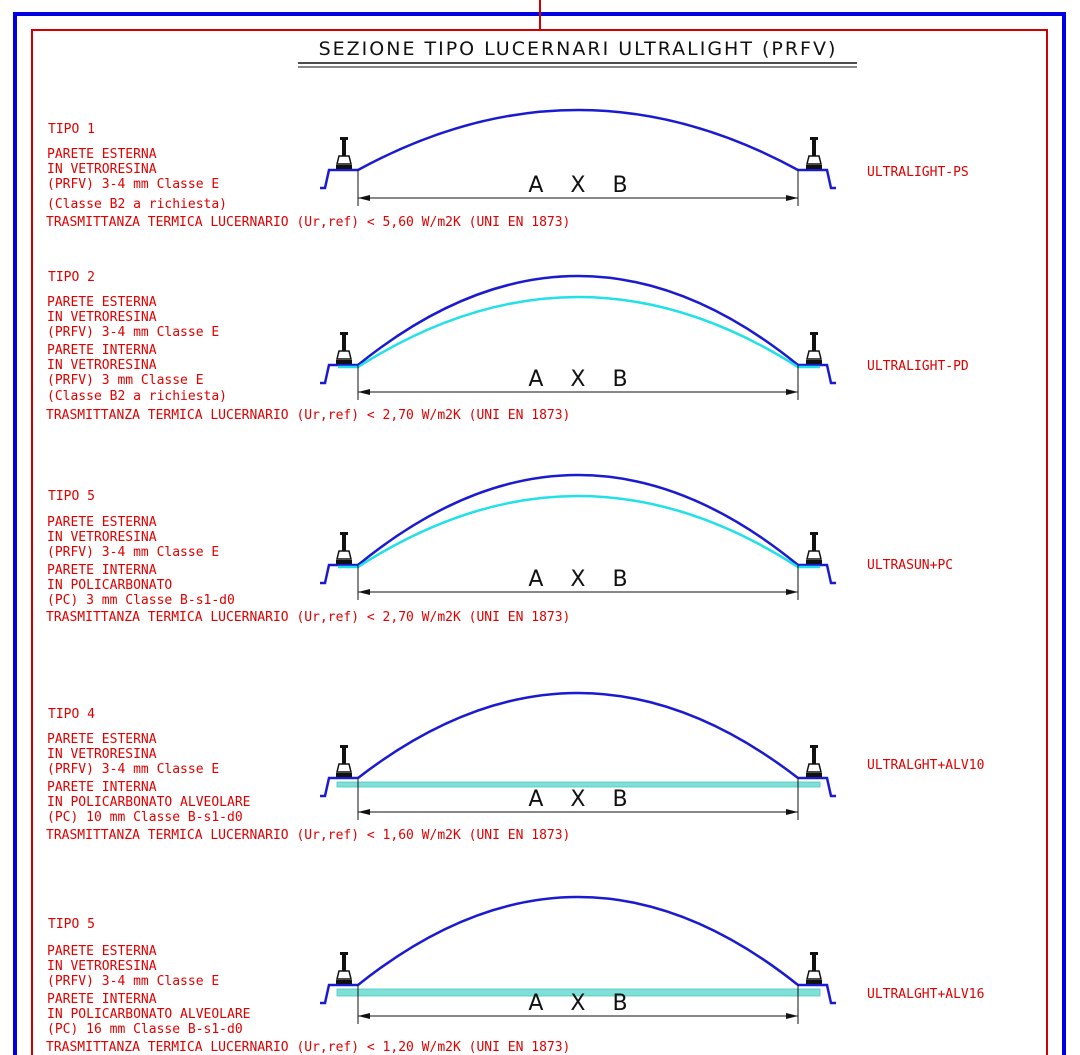 The height and width of the screenshot is (1055, 1080). Describe the element at coordinates (145, 1029) in the screenshot. I see `spec-line: (PC) 16 mm Classe B-s1-d0` at that location.